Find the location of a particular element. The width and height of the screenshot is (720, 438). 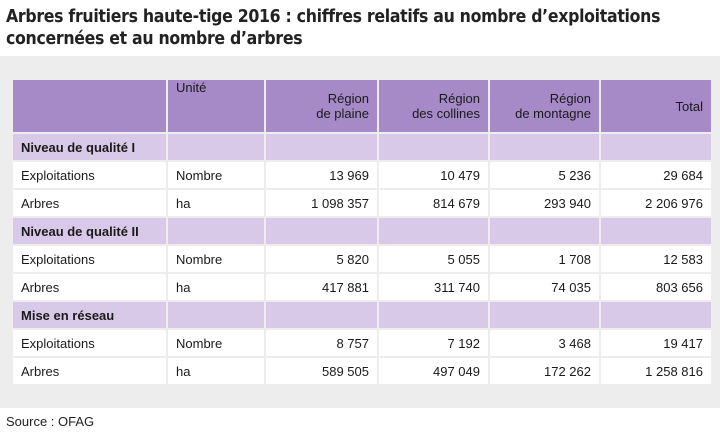

section-row-qualite-2: Niveau de qualité II is located at coordinates (362, 231).